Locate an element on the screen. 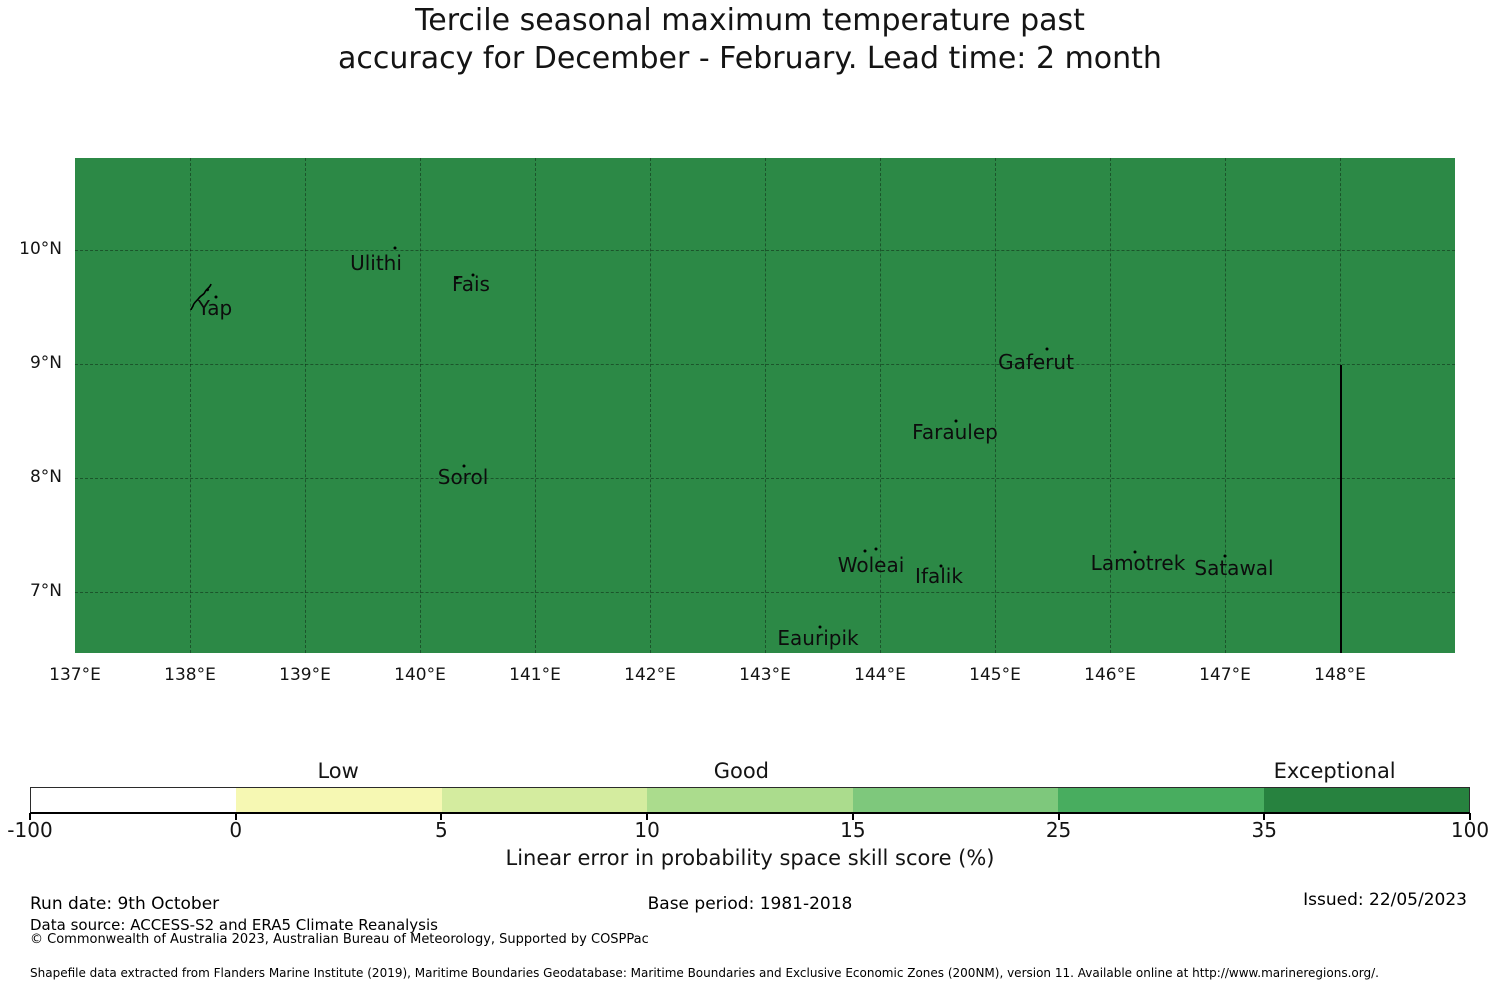 The width and height of the screenshot is (1500, 990). island-dot-faraulep is located at coordinates (956, 421).